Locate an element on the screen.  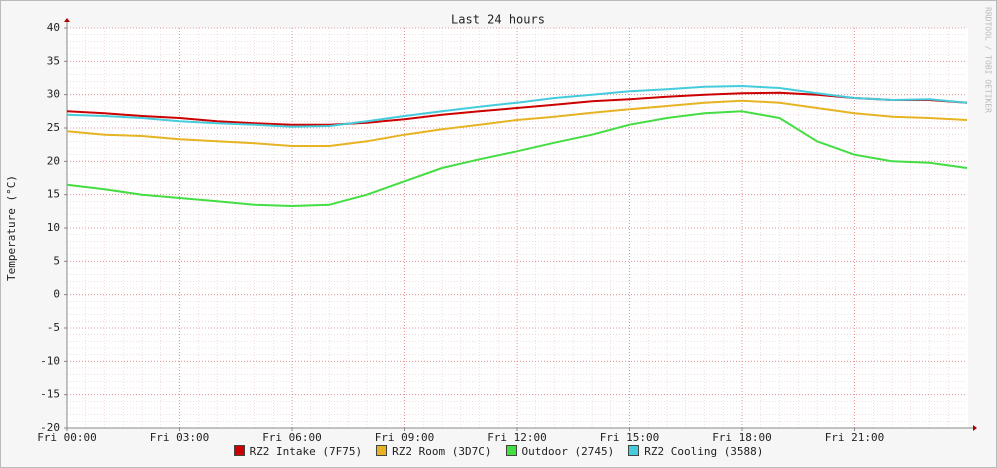
y-tick-label: 10 is located at coordinates (53, 227).